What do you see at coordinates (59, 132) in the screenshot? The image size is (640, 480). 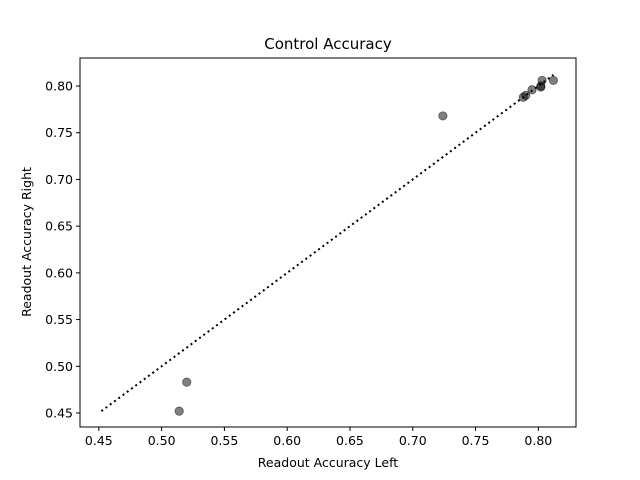 I see `y-tick-label: 0.75` at bounding box center [59, 132].